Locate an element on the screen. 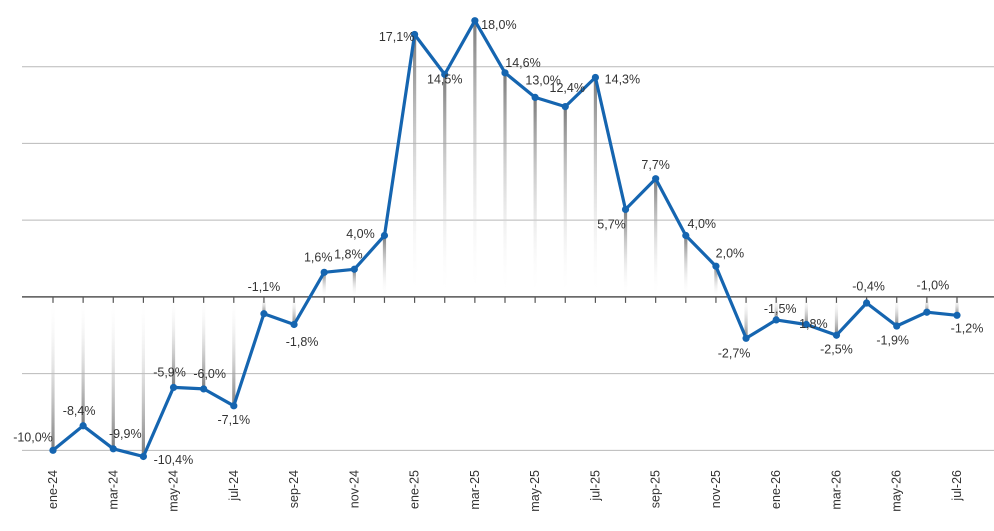 The height and width of the screenshot is (531, 994). x-tick-label: may-26 is located at coordinates (897, 491).